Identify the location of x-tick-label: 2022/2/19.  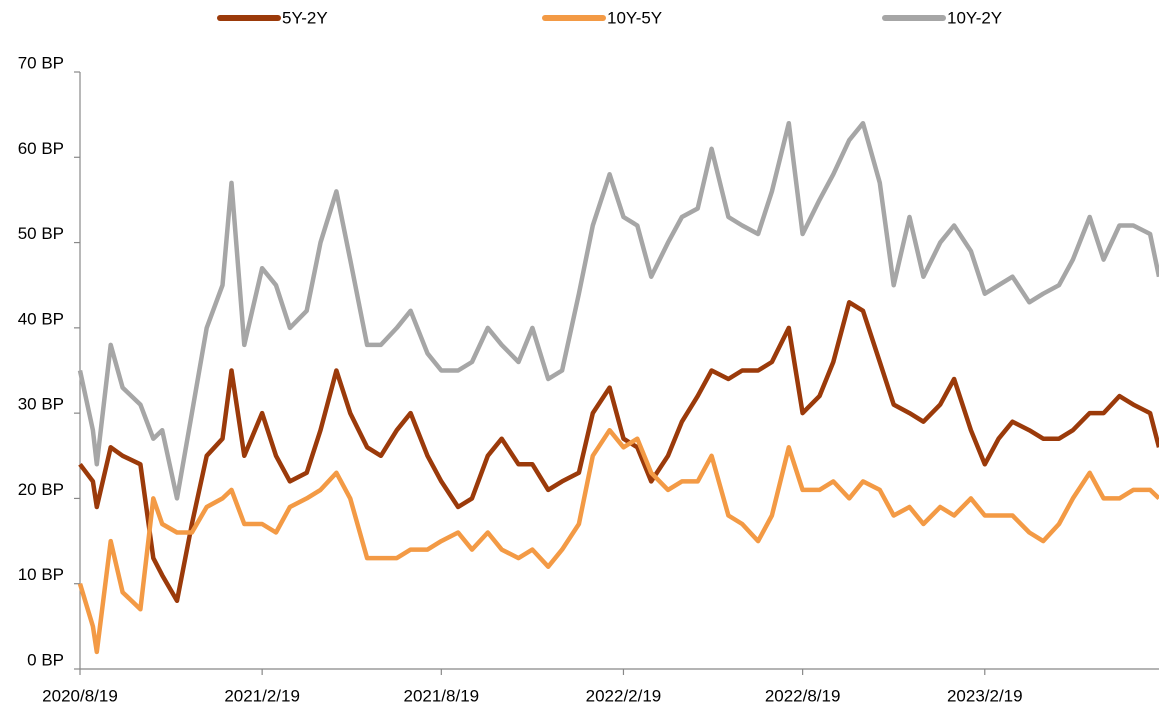
(624, 695).